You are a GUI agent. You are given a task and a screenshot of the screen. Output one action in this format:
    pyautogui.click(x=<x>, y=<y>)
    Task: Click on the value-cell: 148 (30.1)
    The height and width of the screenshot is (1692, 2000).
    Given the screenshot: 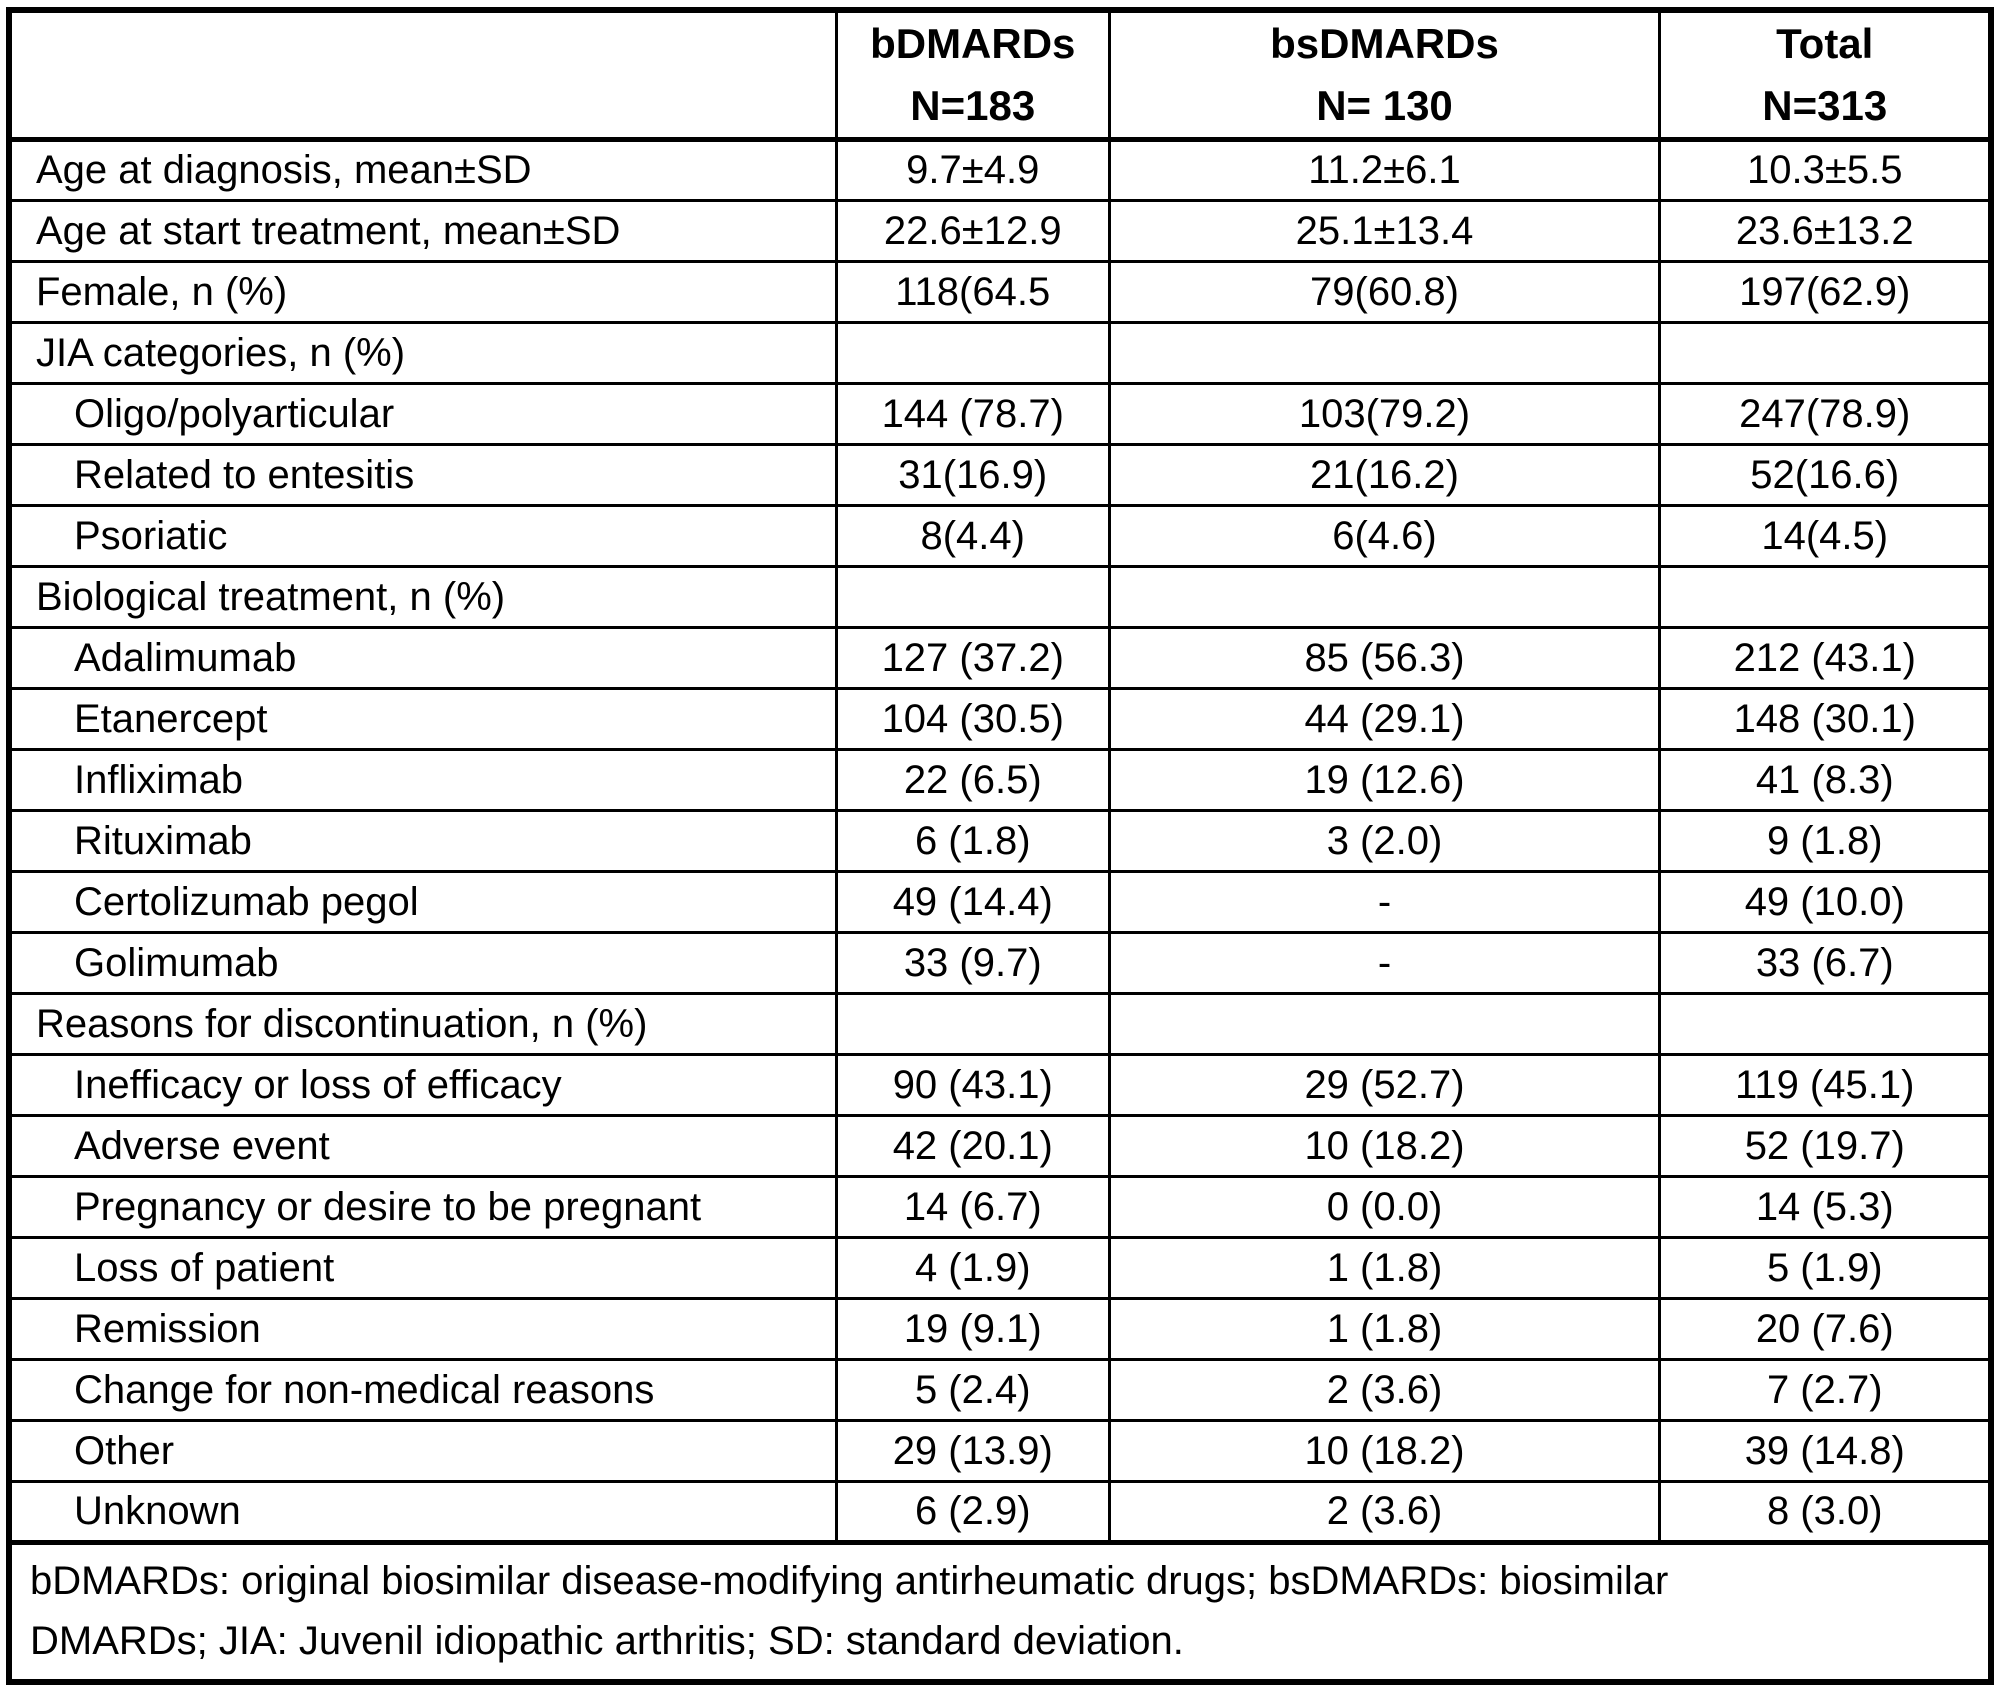 What is the action you would take?
    pyautogui.click(x=1825, y=719)
    